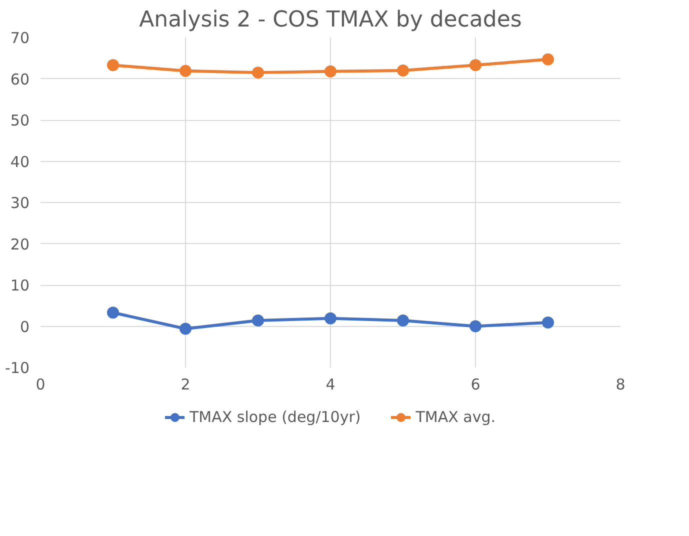 This screenshot has height=536, width=689. Describe the element at coordinates (17, 368) in the screenshot. I see `y-tick-label: -10` at that location.